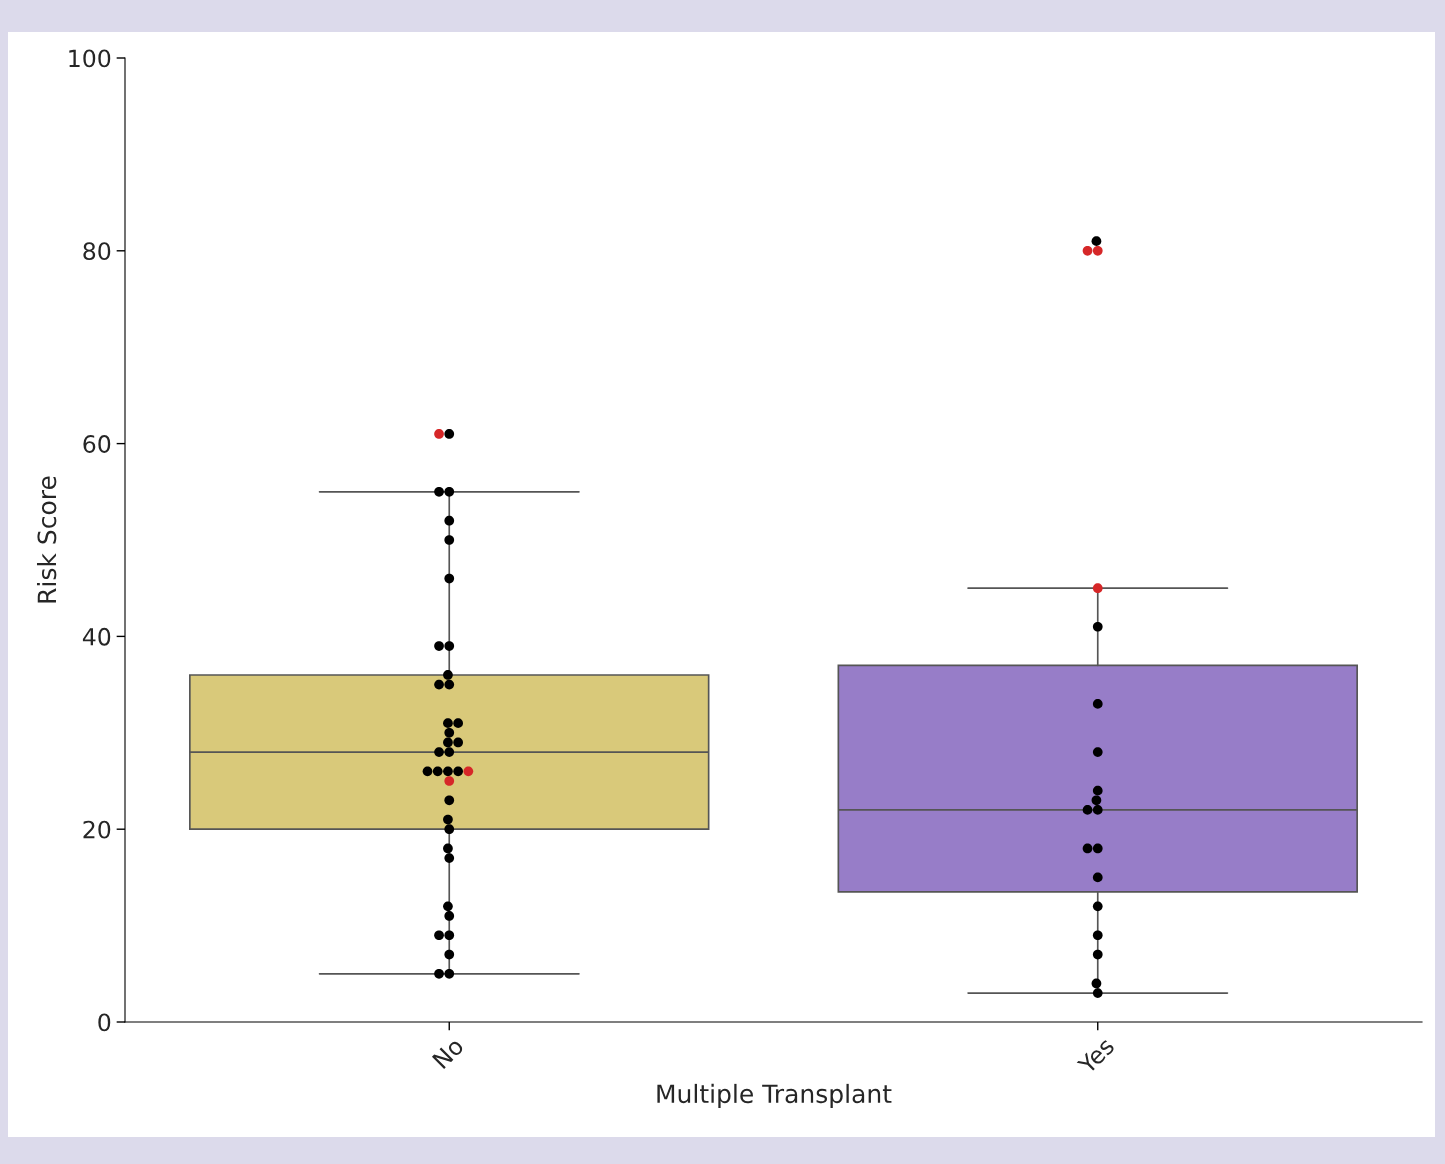 Image resolution: width=1445 pixels, height=1164 pixels. I want to click on y-tick-label: 20, so click(97, 829).